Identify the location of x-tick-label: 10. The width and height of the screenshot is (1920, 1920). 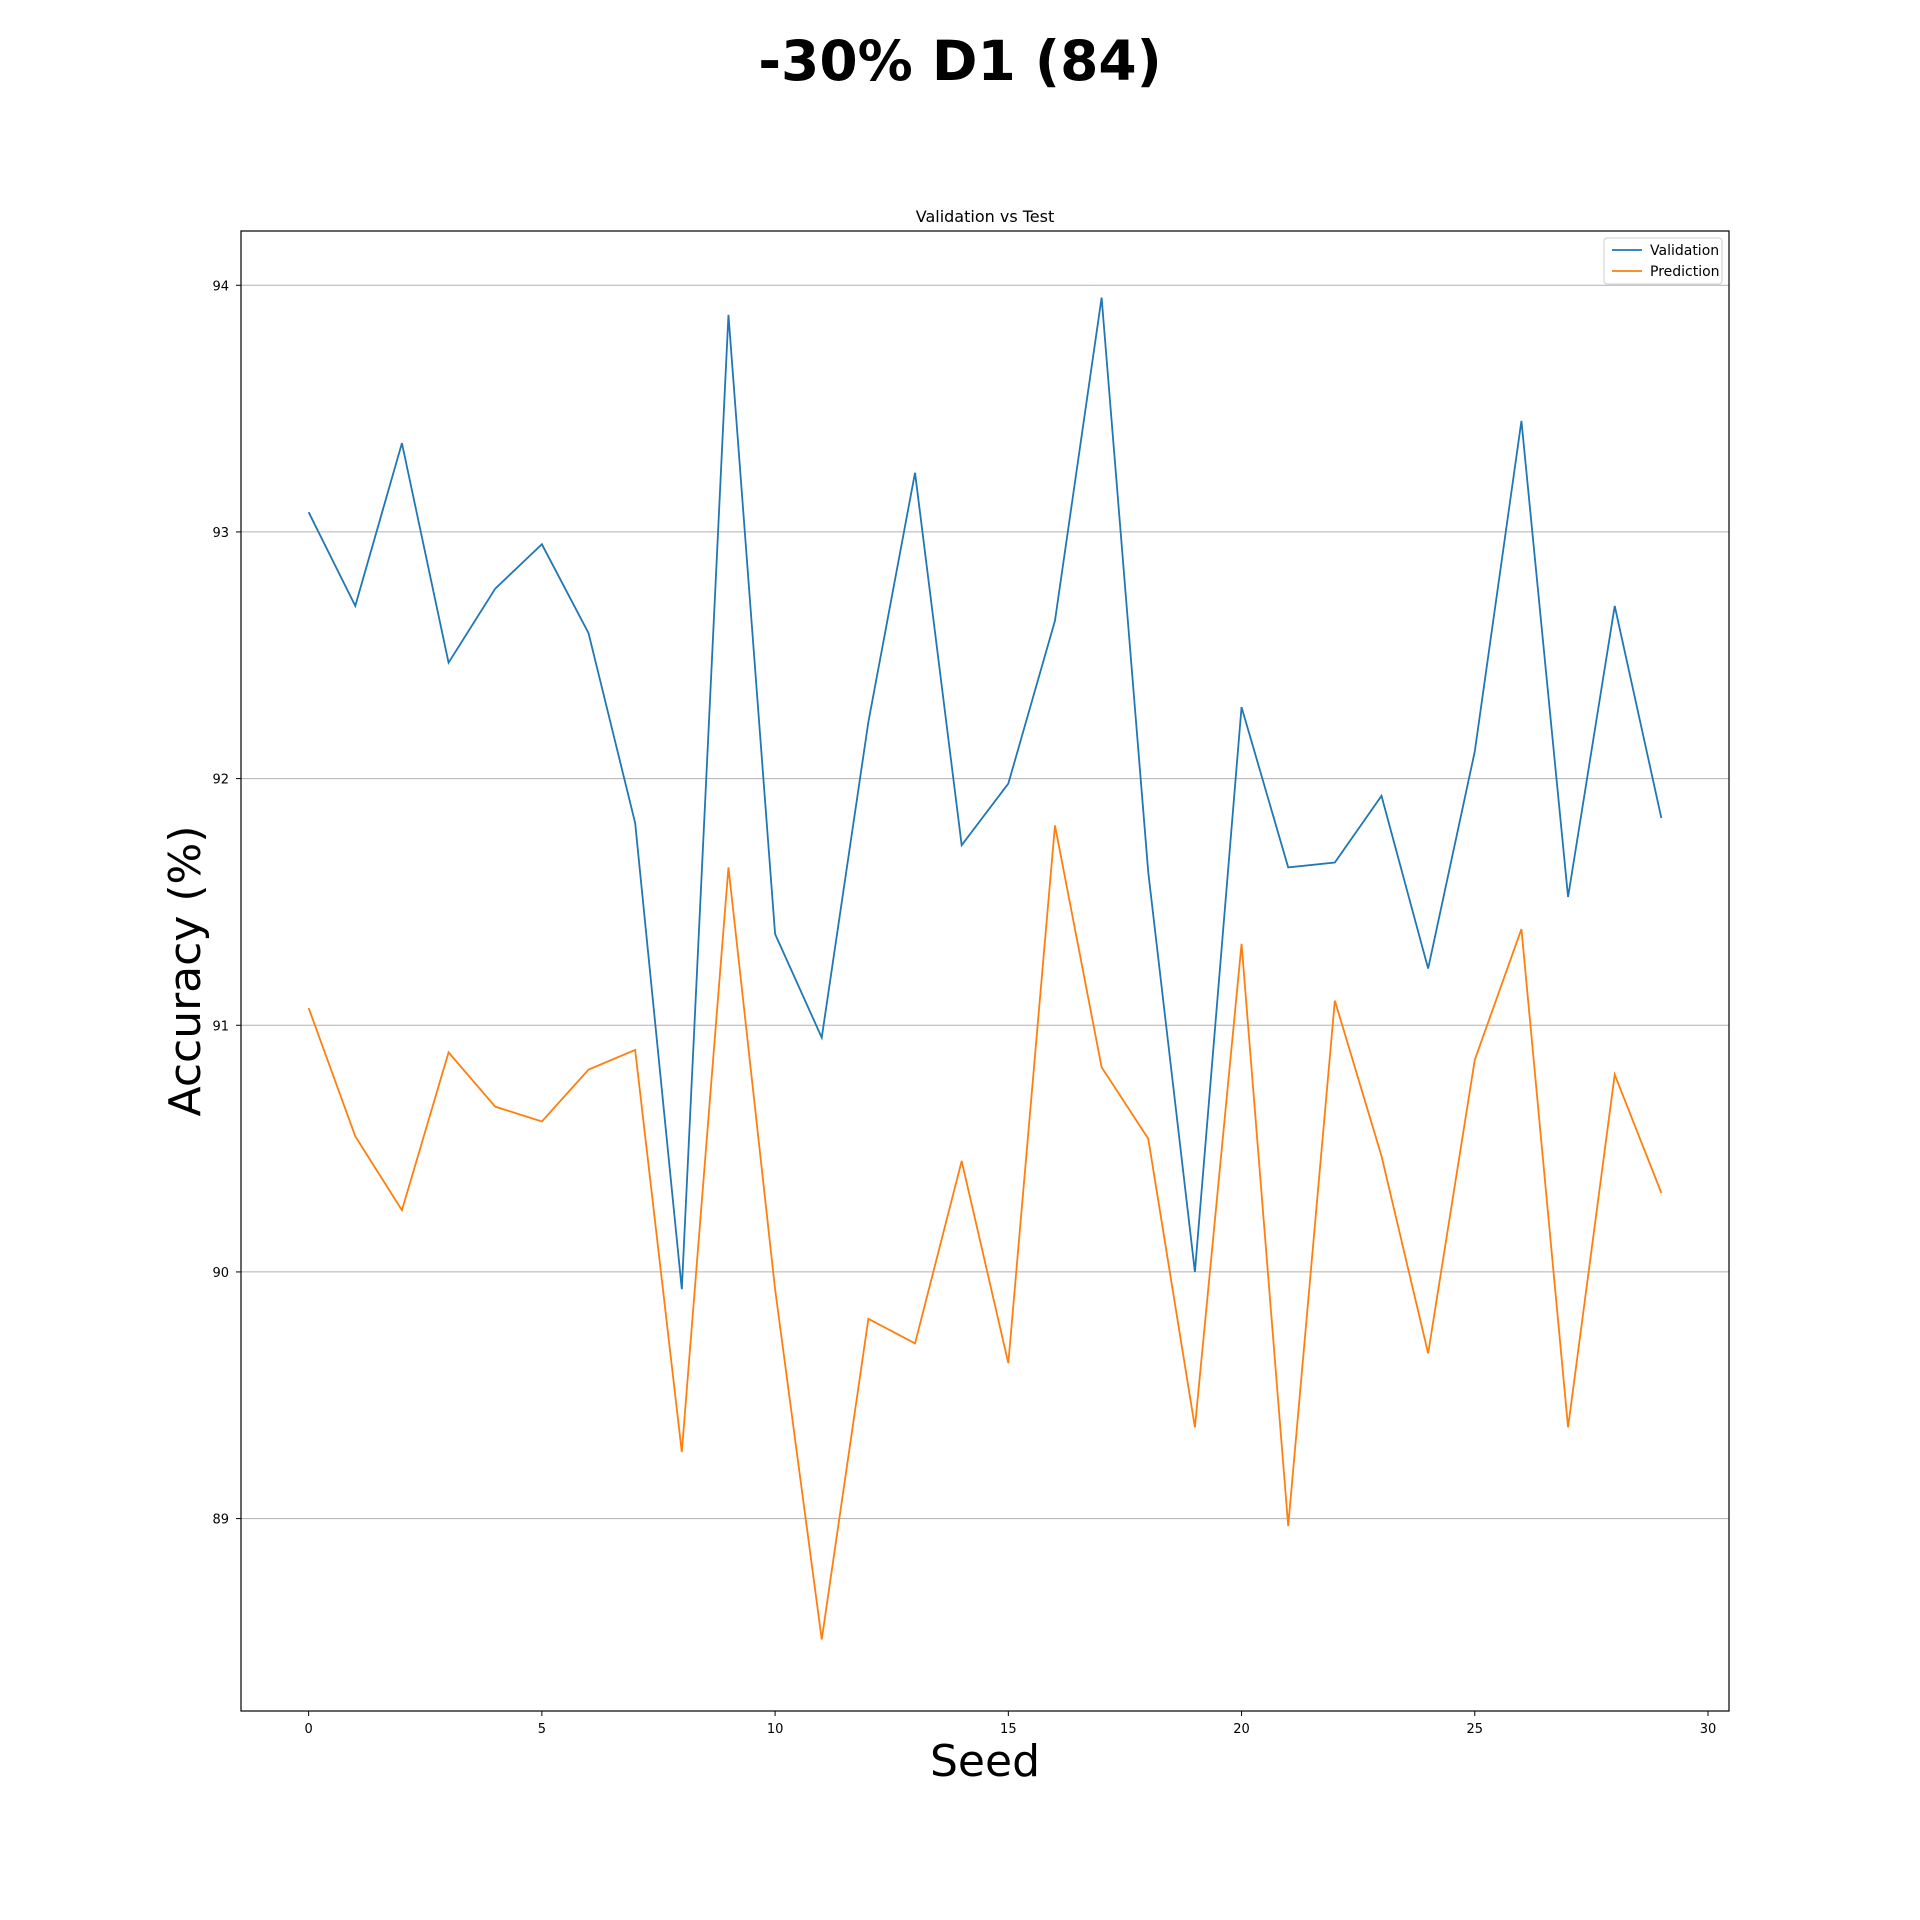
(775, 1729).